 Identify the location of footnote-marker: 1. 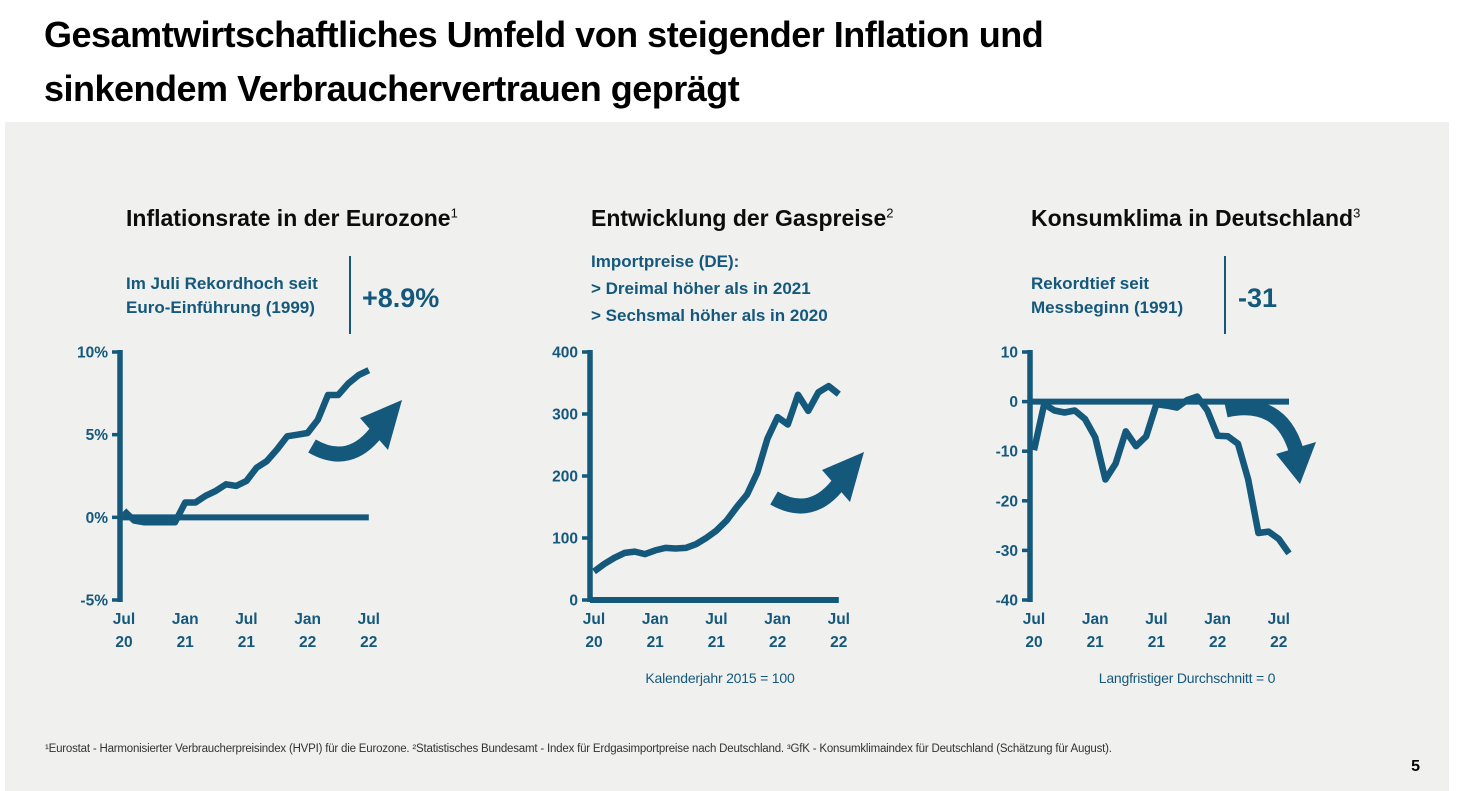
(454, 213).